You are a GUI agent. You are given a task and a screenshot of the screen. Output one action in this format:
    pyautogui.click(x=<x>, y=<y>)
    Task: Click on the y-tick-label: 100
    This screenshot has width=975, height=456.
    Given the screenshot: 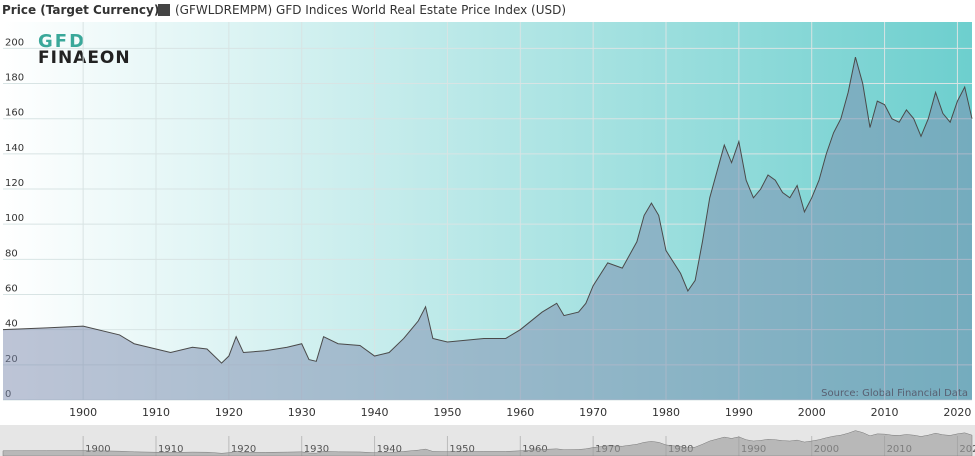 What is the action you would take?
    pyautogui.click(x=14, y=218)
    